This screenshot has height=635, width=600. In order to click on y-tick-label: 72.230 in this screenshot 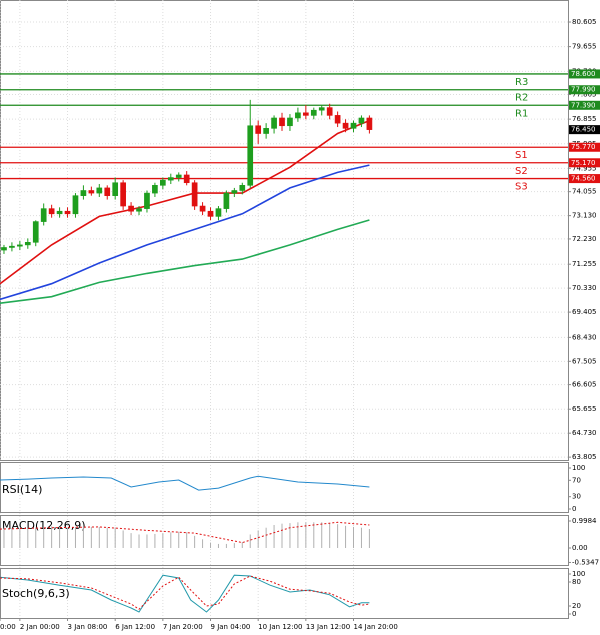, I will do `click(584, 239)`.